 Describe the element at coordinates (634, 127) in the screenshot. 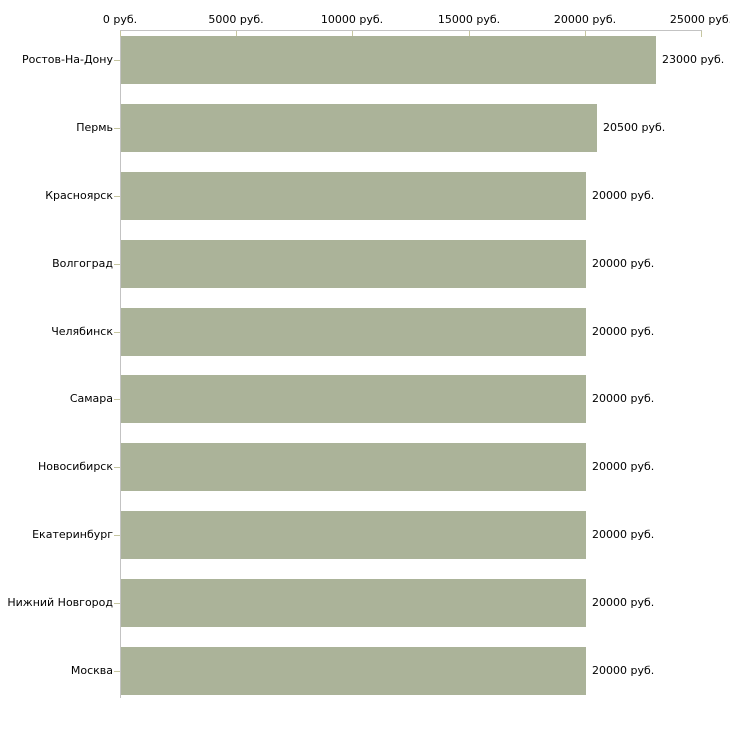

I see `value-label: 20500 руб.` at that location.